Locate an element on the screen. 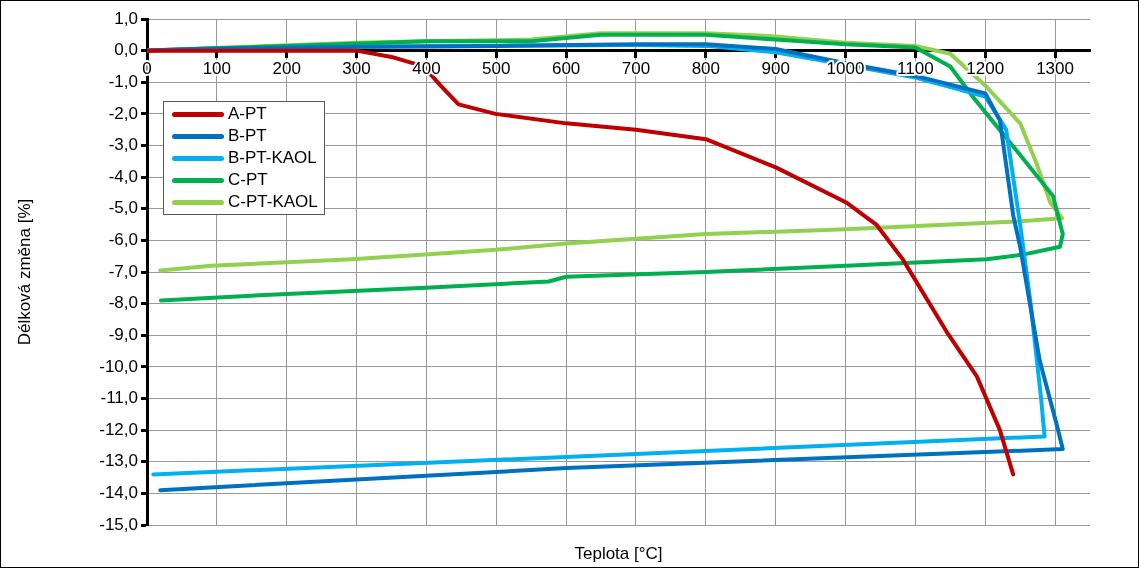 The width and height of the screenshot is (1139, 568). y-tick-label: -8,0 is located at coordinates (123, 303).